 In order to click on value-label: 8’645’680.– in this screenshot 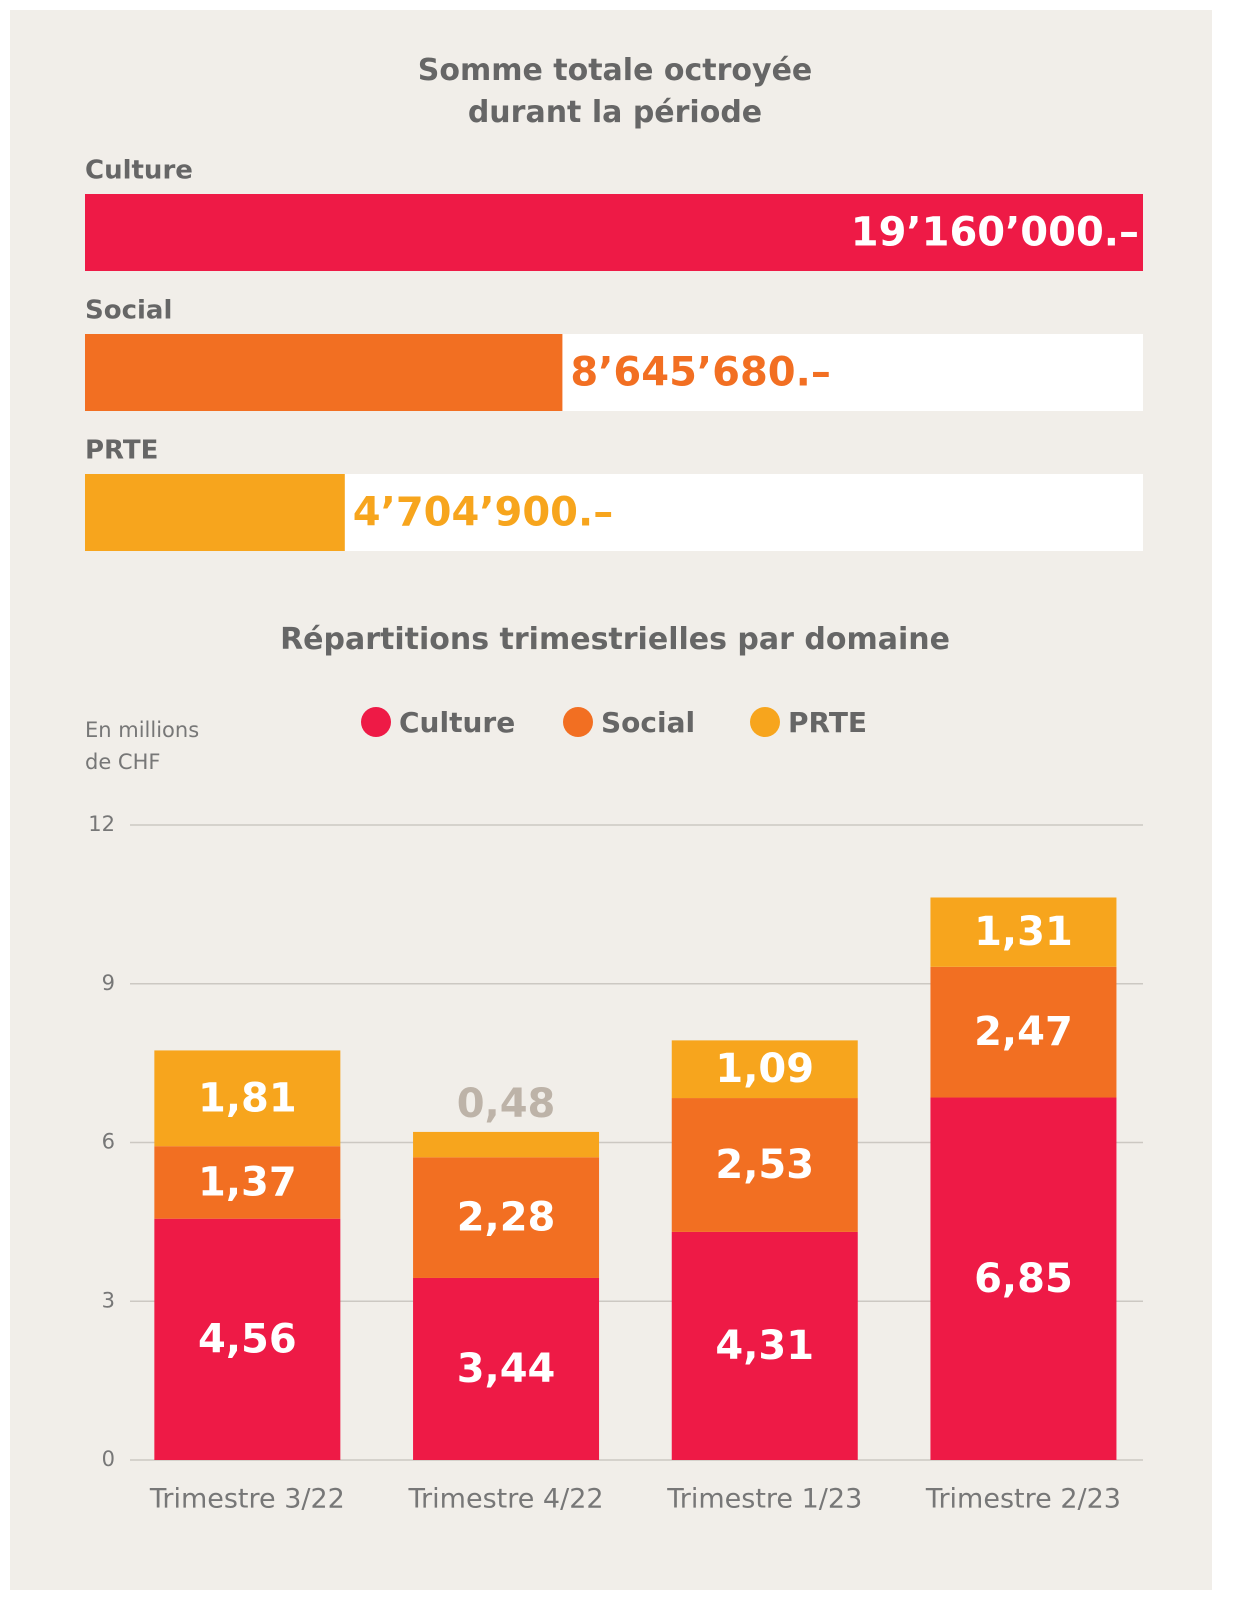, I will do `click(700, 373)`.